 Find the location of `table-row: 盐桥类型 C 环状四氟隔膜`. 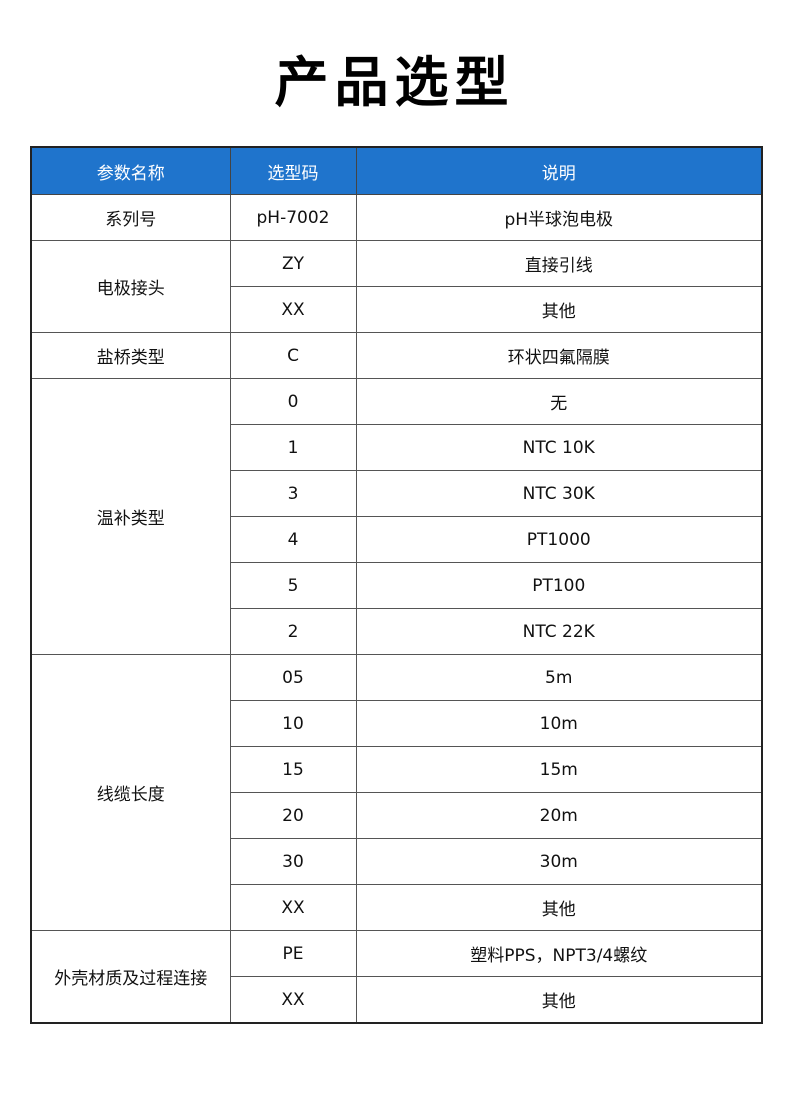

table-row: 盐桥类型 C 环状四氟隔膜 is located at coordinates (396, 355).